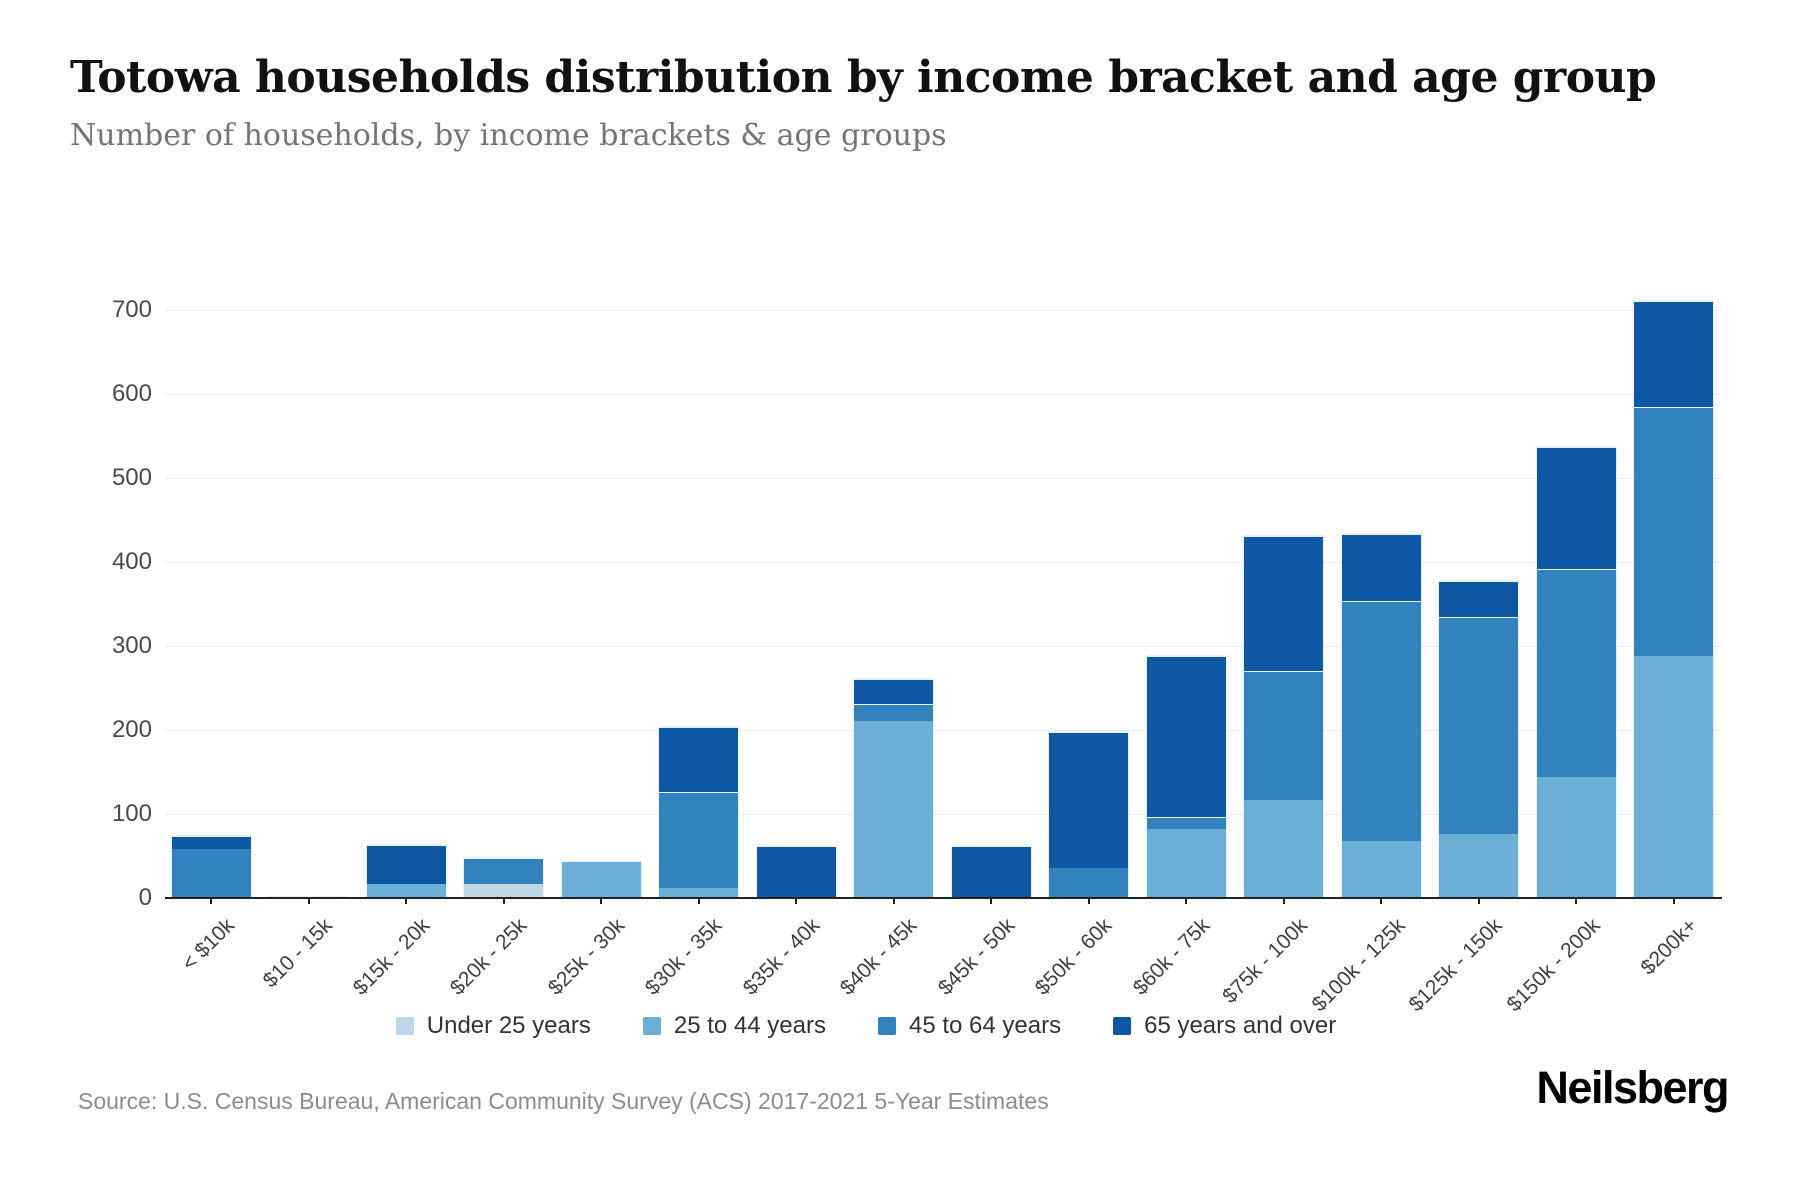 Image resolution: width=1800 pixels, height=1200 pixels. I want to click on x-axis-line, so click(943, 898).